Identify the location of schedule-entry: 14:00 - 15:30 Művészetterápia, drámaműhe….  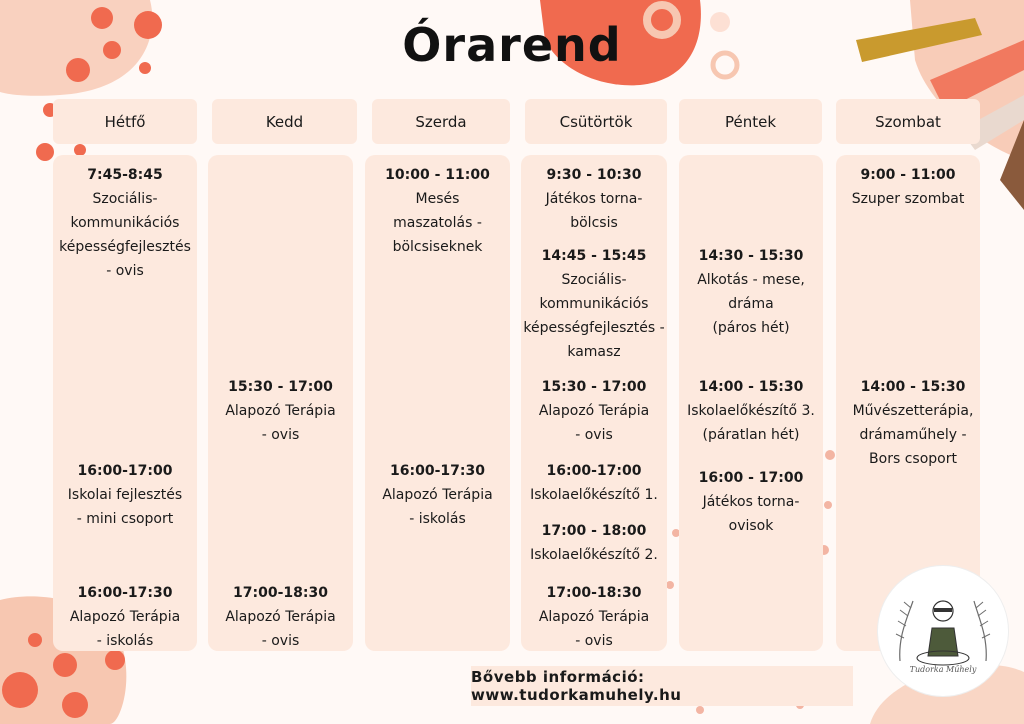
(913, 423).